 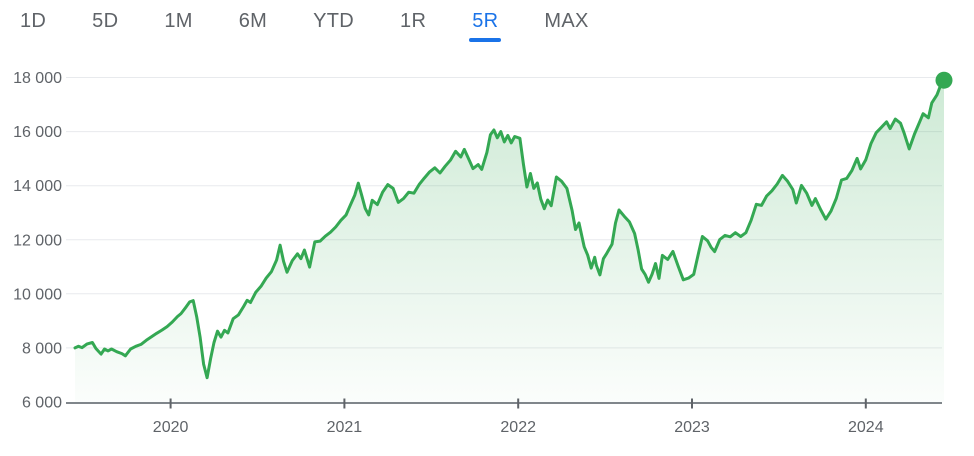 I want to click on tab-1y: 1R, so click(x=413, y=24).